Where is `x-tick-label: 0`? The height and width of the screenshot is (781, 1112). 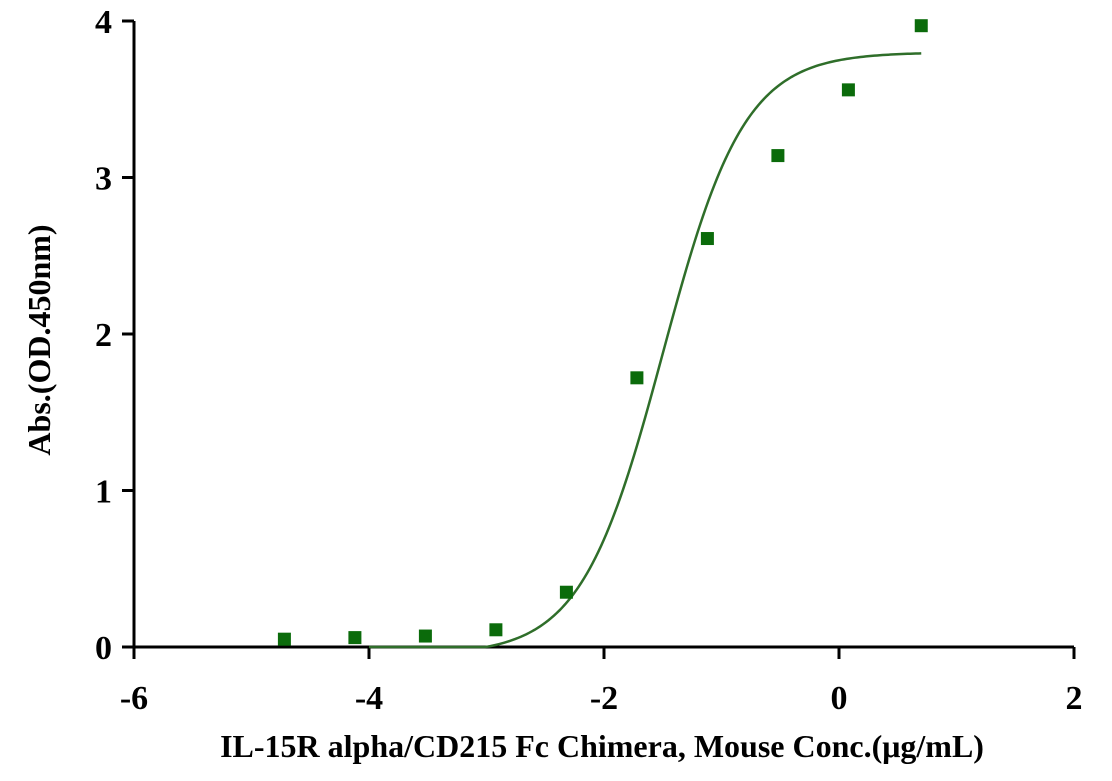
x-tick-label: 0 is located at coordinates (839, 698).